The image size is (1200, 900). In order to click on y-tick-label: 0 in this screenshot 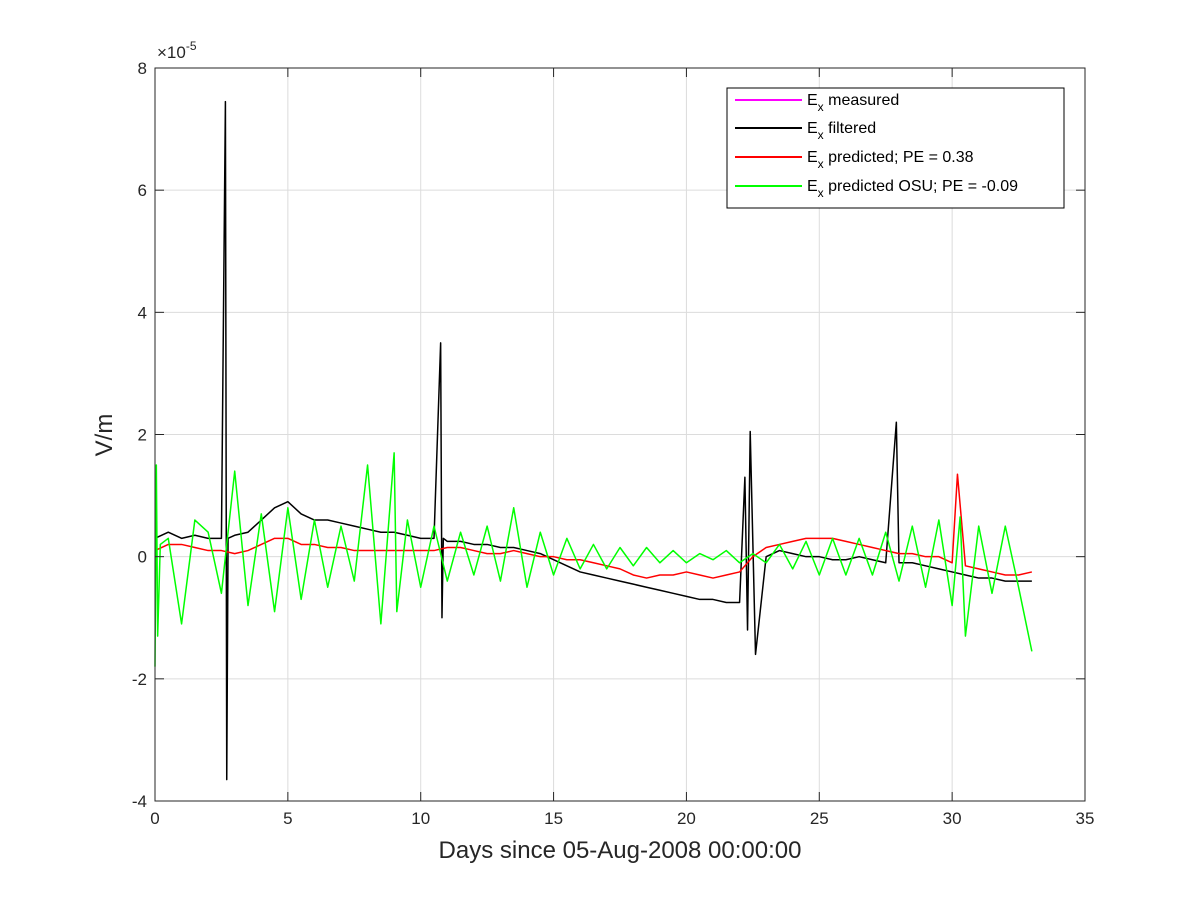, I will do `click(142, 557)`.